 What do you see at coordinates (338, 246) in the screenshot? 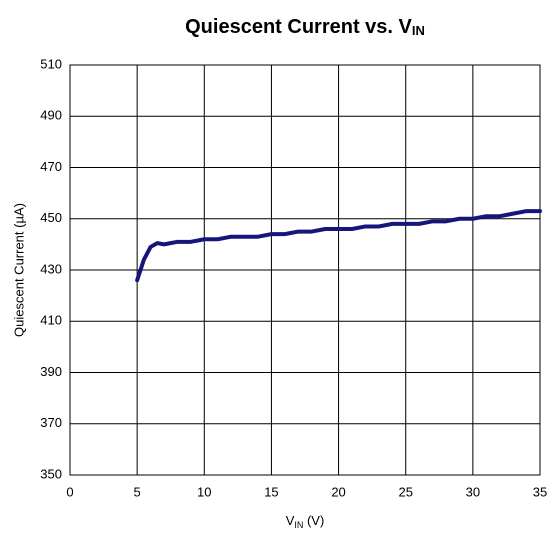
I see `data-line` at bounding box center [338, 246].